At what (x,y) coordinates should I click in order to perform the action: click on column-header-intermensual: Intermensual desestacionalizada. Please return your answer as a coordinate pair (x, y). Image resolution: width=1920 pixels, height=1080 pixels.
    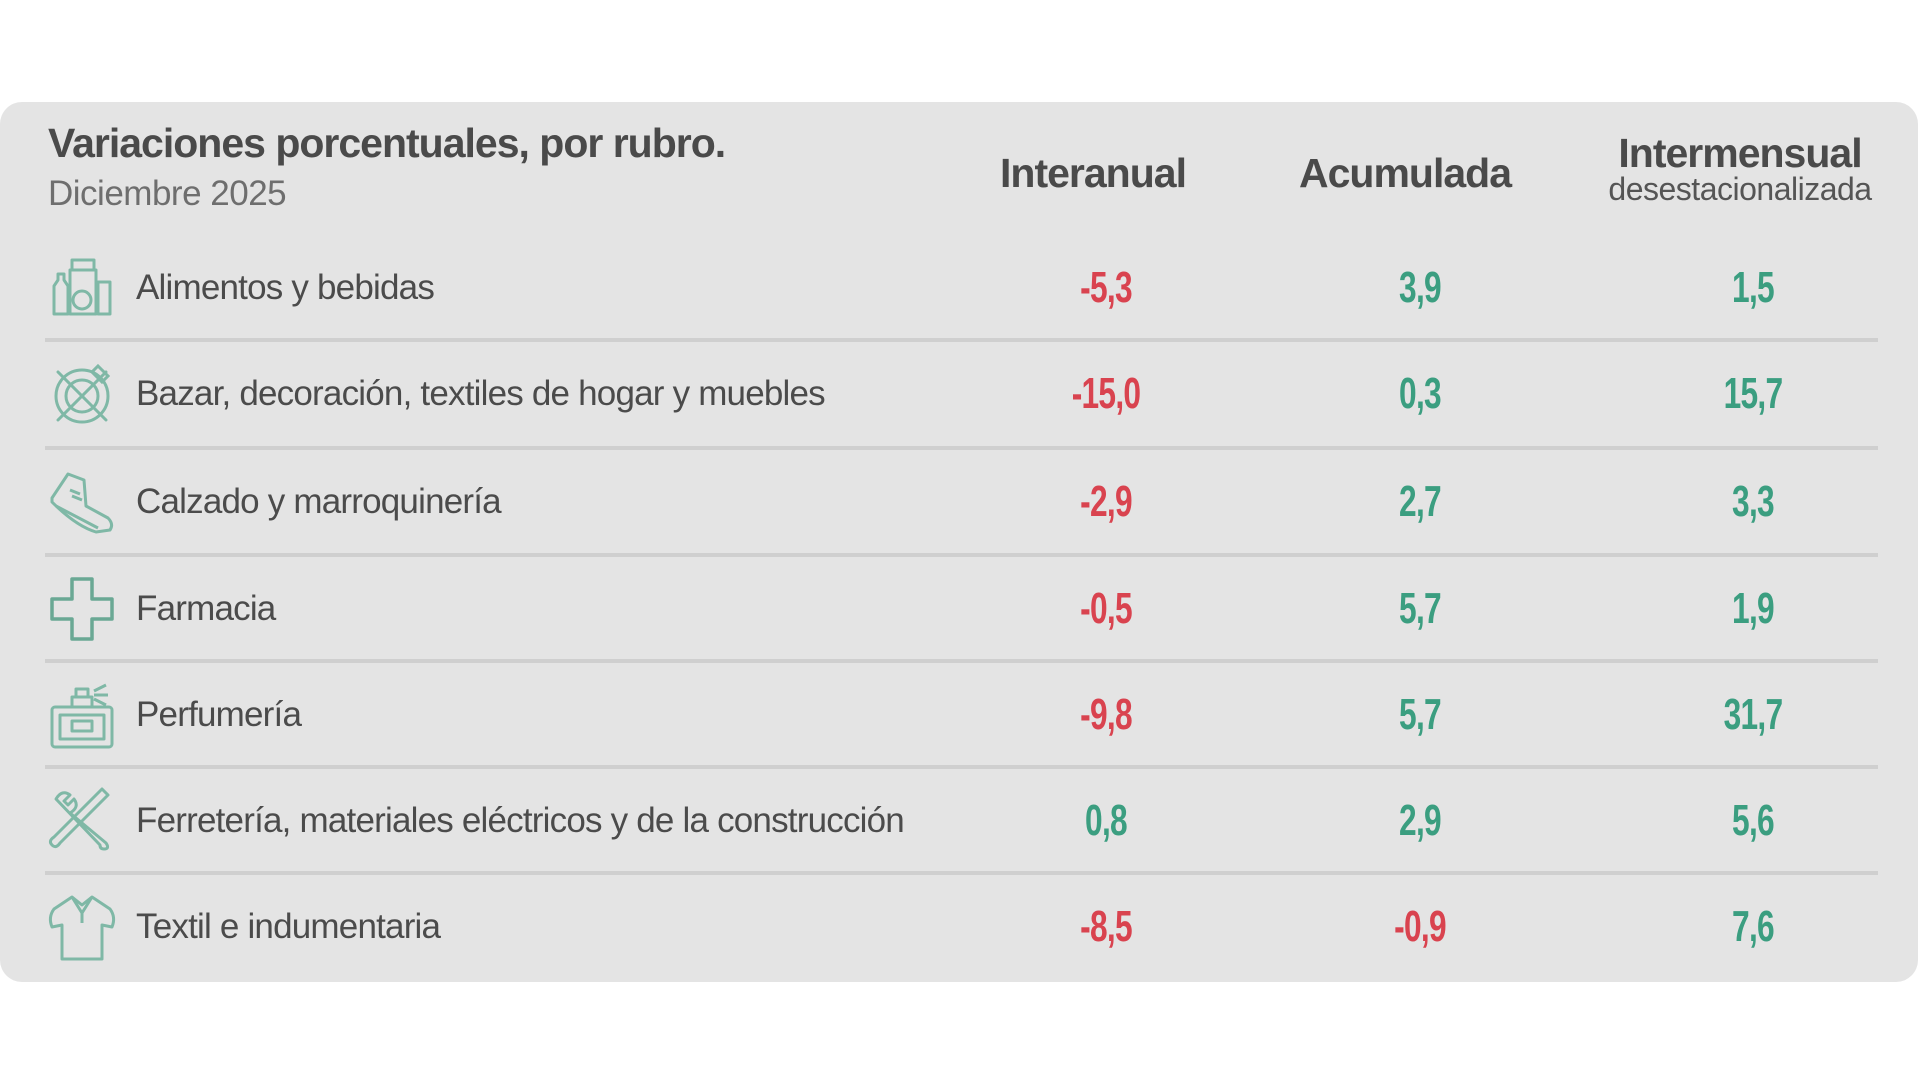
    Looking at the image, I should click on (1740, 168).